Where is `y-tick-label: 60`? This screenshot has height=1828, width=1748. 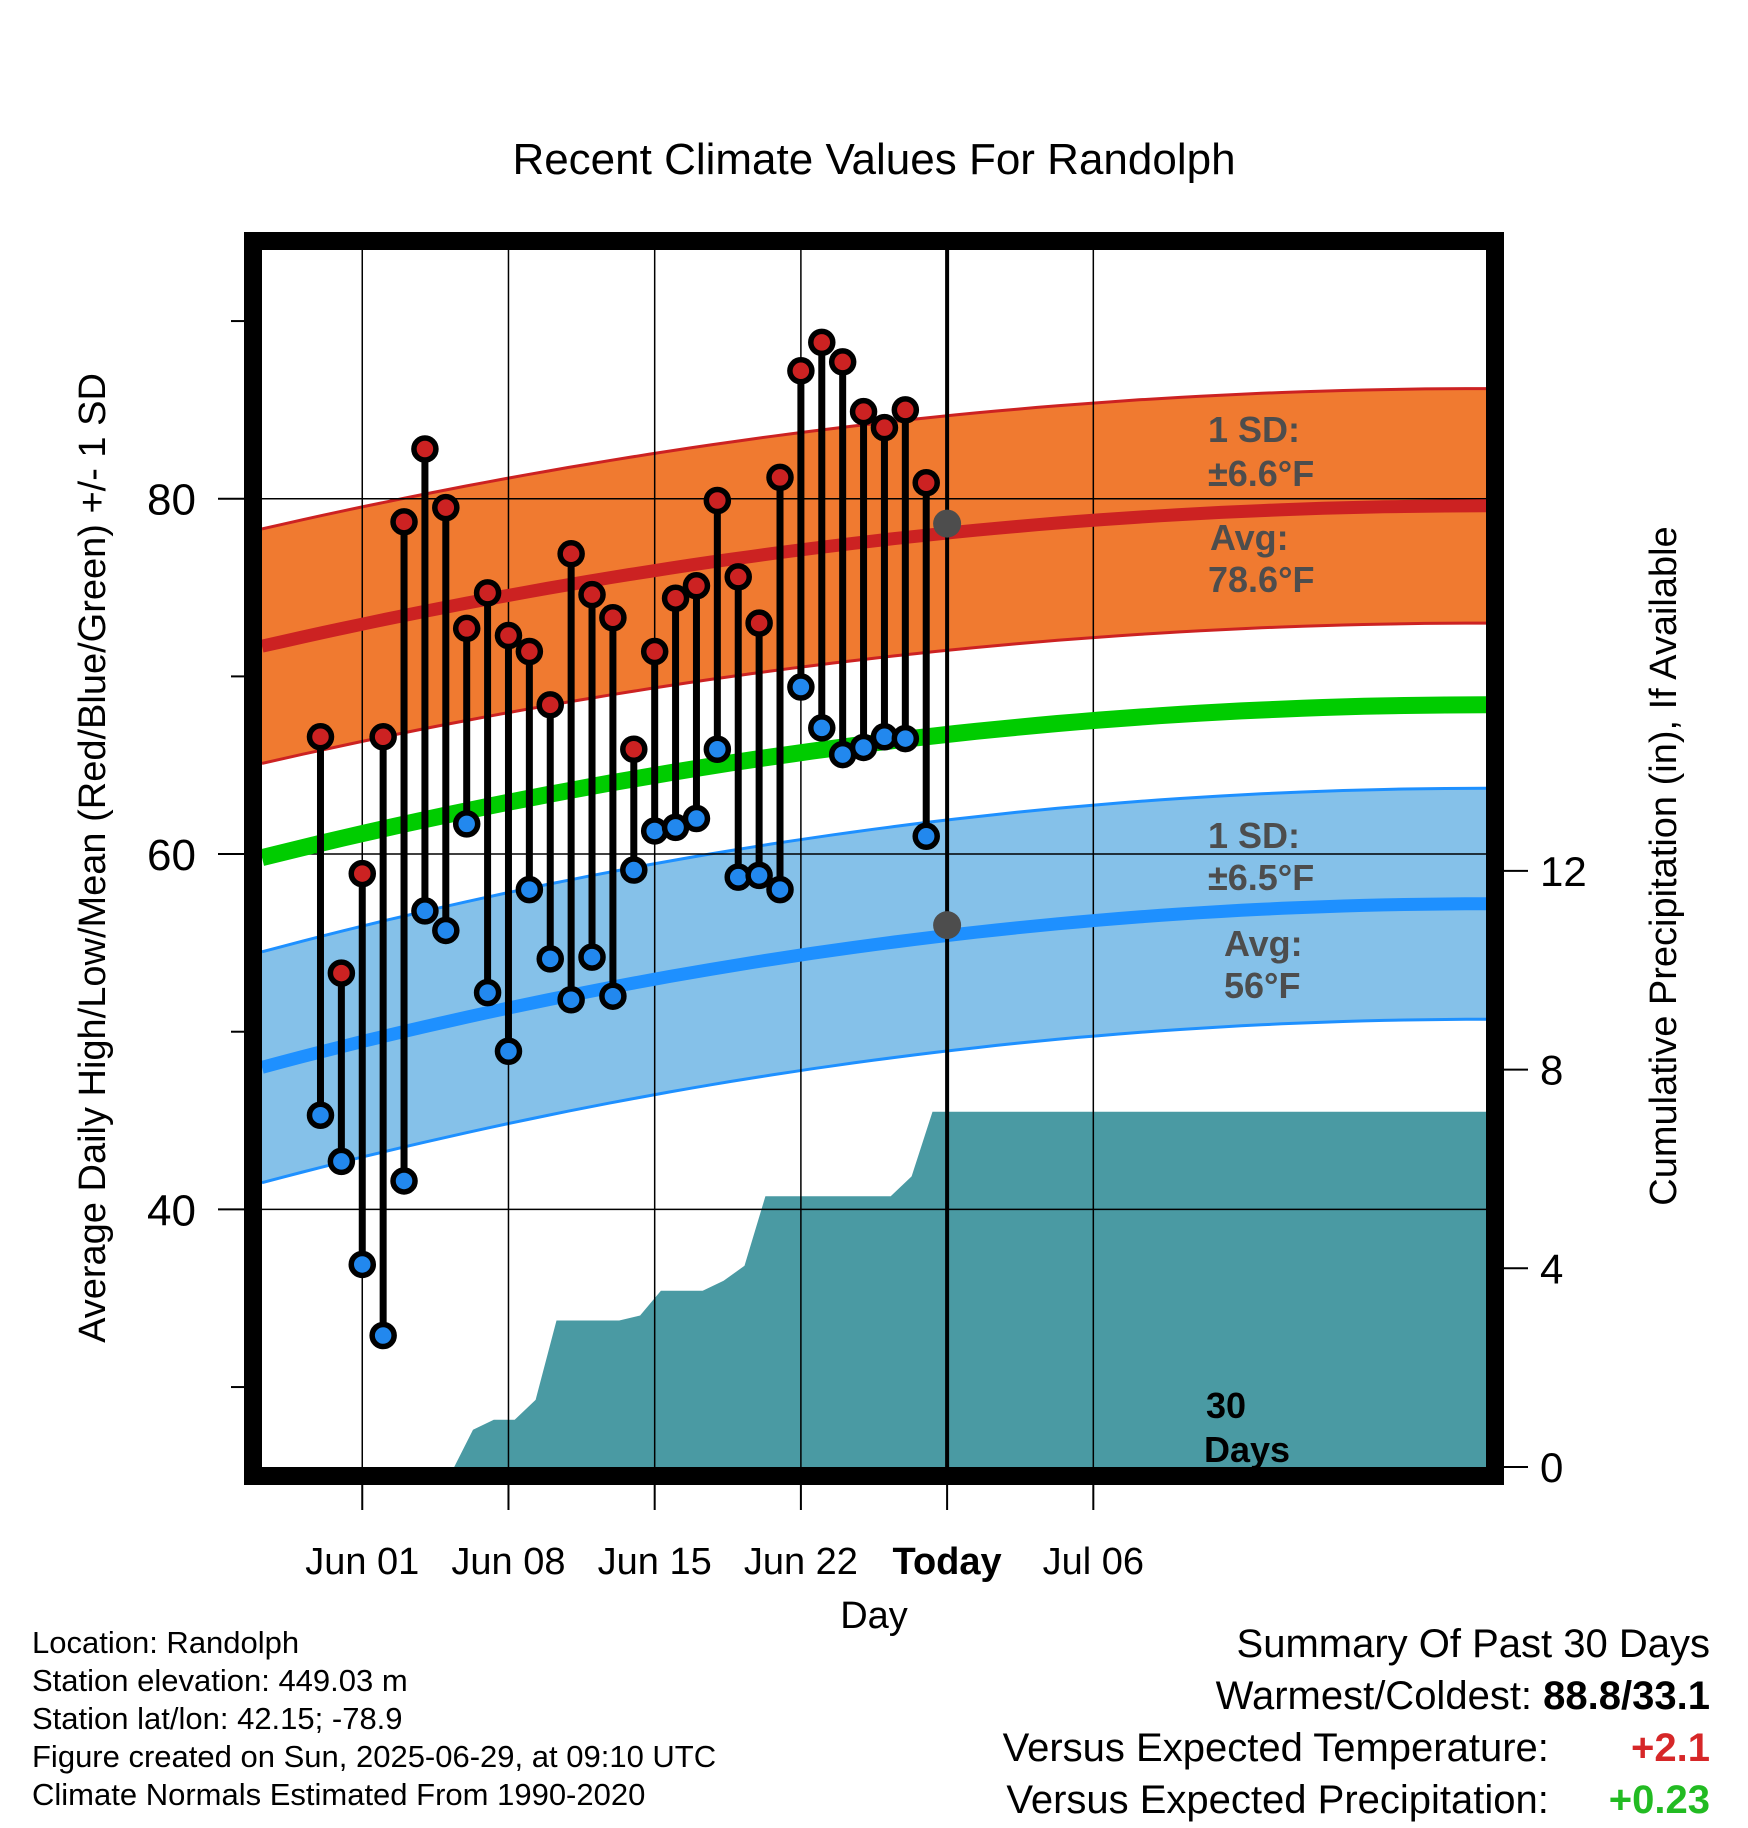 y-tick-label: 60 is located at coordinates (171, 855).